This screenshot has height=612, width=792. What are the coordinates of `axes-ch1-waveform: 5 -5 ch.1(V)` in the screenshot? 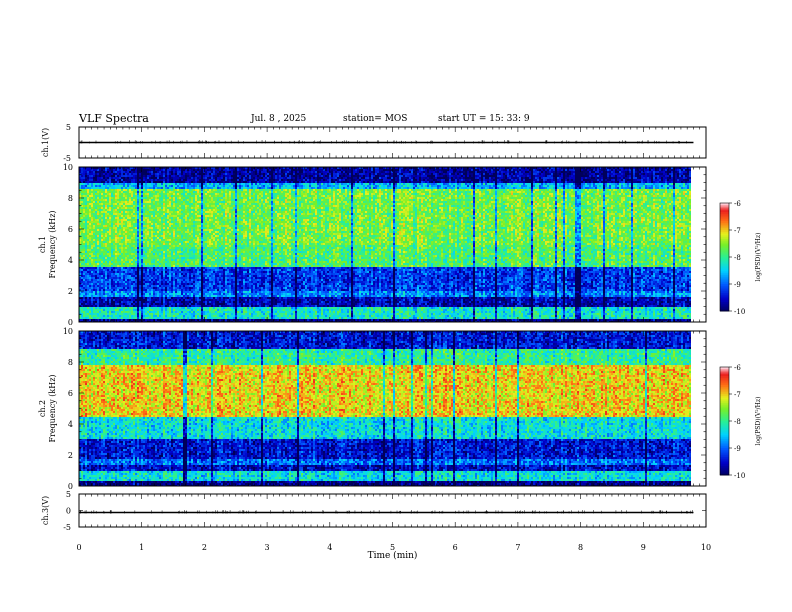 It's located at (374, 143).